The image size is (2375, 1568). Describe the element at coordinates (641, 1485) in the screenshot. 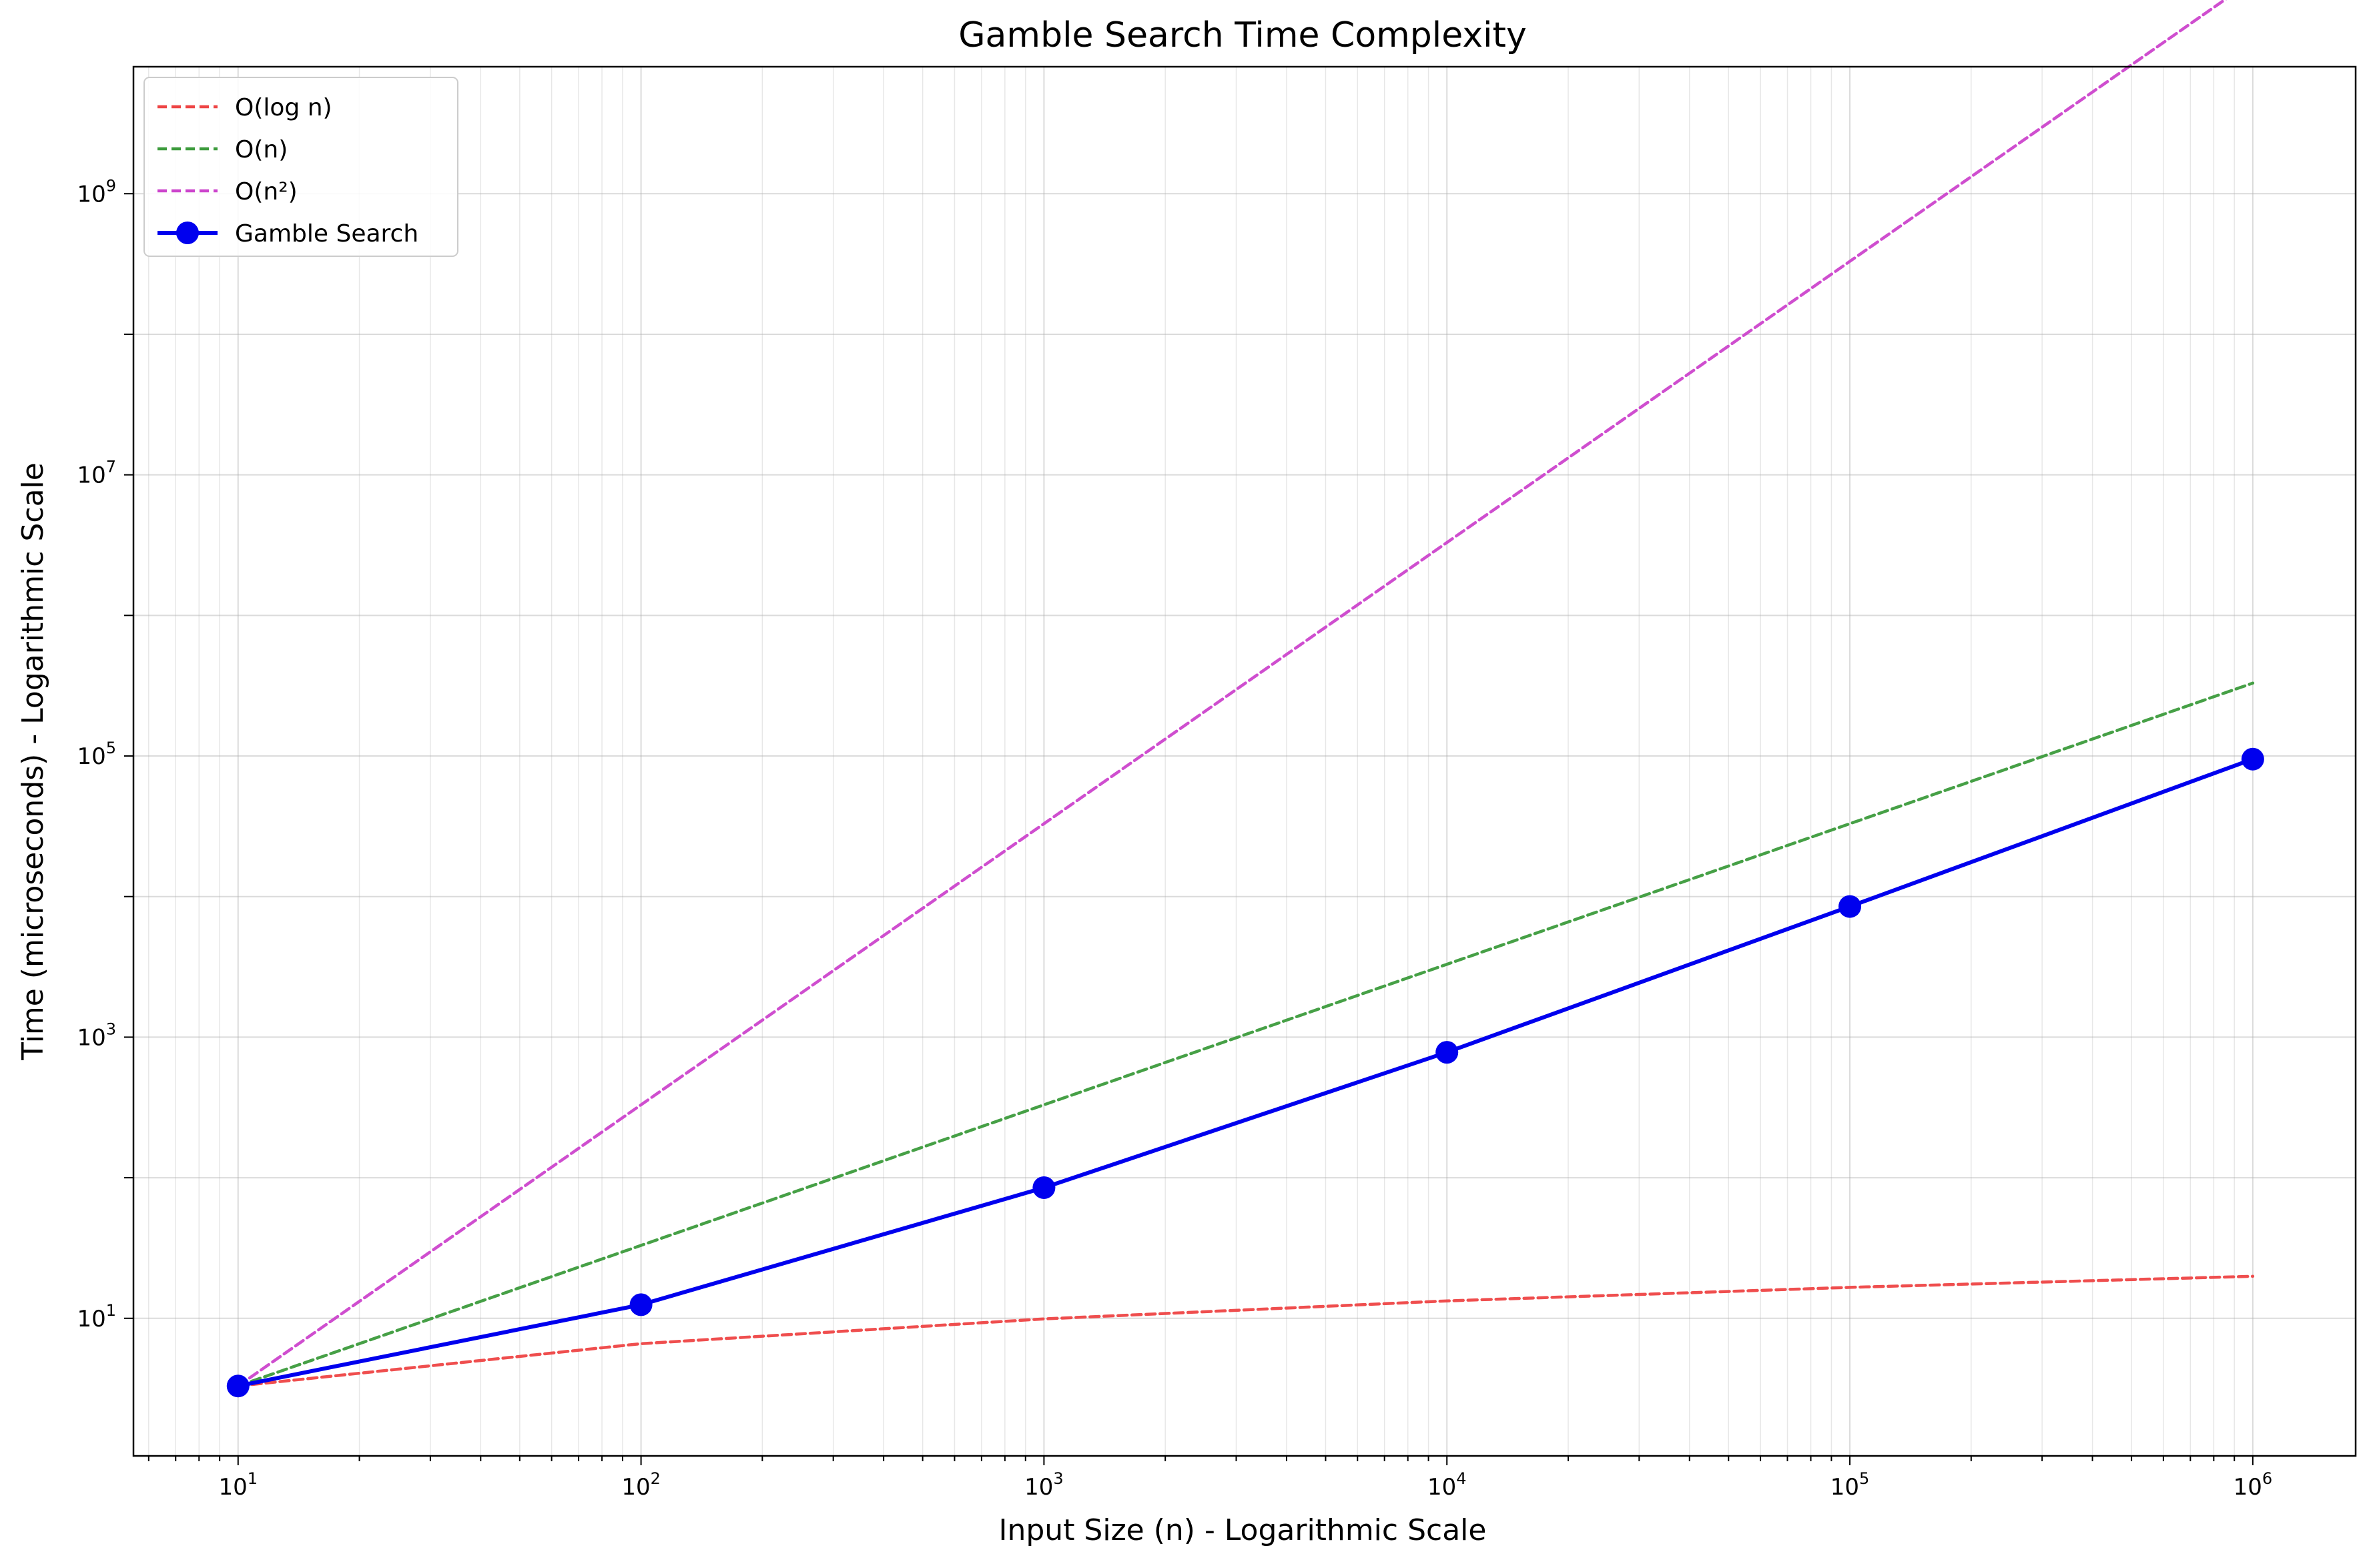

I see `x-tick-label: 10²` at that location.